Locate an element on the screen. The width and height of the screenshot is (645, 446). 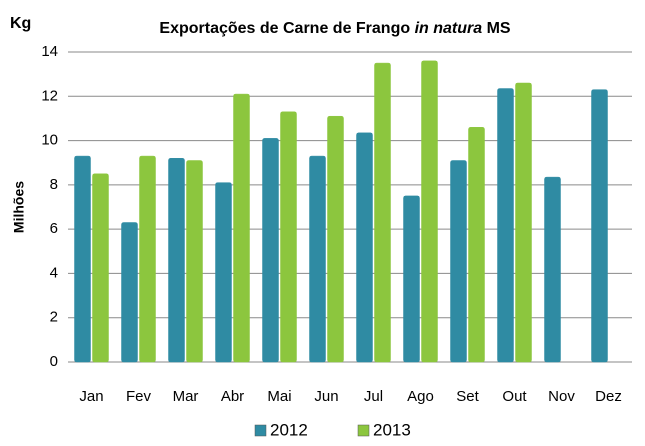
y-axis-label: Milhões is located at coordinates (19, 207).